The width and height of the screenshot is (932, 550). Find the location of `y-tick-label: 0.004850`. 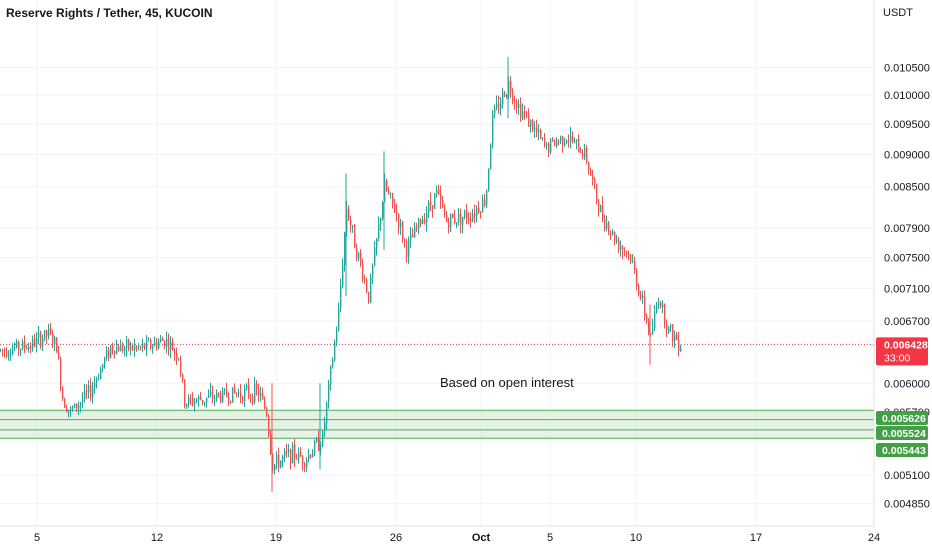

y-tick-label: 0.004850 is located at coordinates (907, 504).